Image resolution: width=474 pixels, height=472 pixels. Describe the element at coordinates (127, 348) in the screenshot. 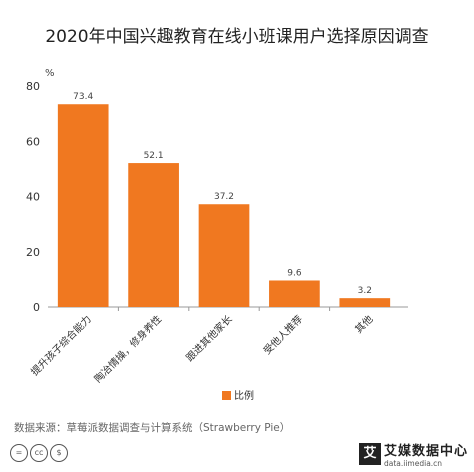

I see `x-tick-label: 陶冶情操，修身养性` at that location.